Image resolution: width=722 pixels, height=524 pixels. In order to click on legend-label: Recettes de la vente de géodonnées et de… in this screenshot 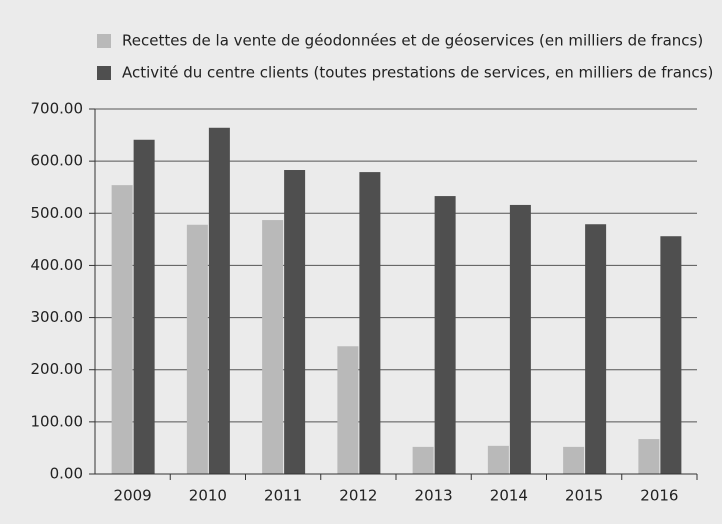, I will do `click(412, 41)`.